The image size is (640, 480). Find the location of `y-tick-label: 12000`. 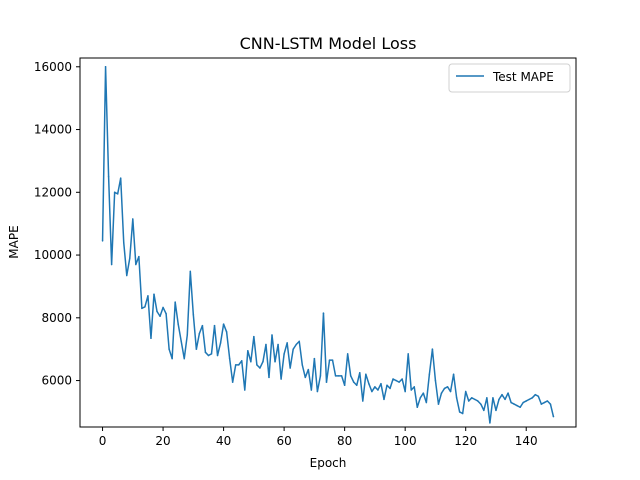

y-tick-label: 12000 is located at coordinates (53, 192).